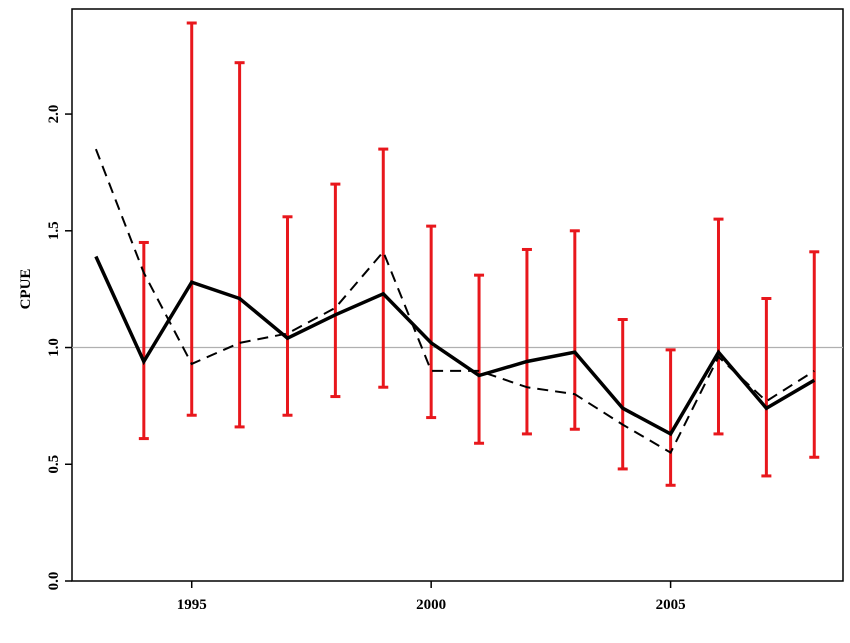 This screenshot has height=643, width=850. What do you see at coordinates (431, 605) in the screenshot?
I see `x-tick-label: 2000` at bounding box center [431, 605].